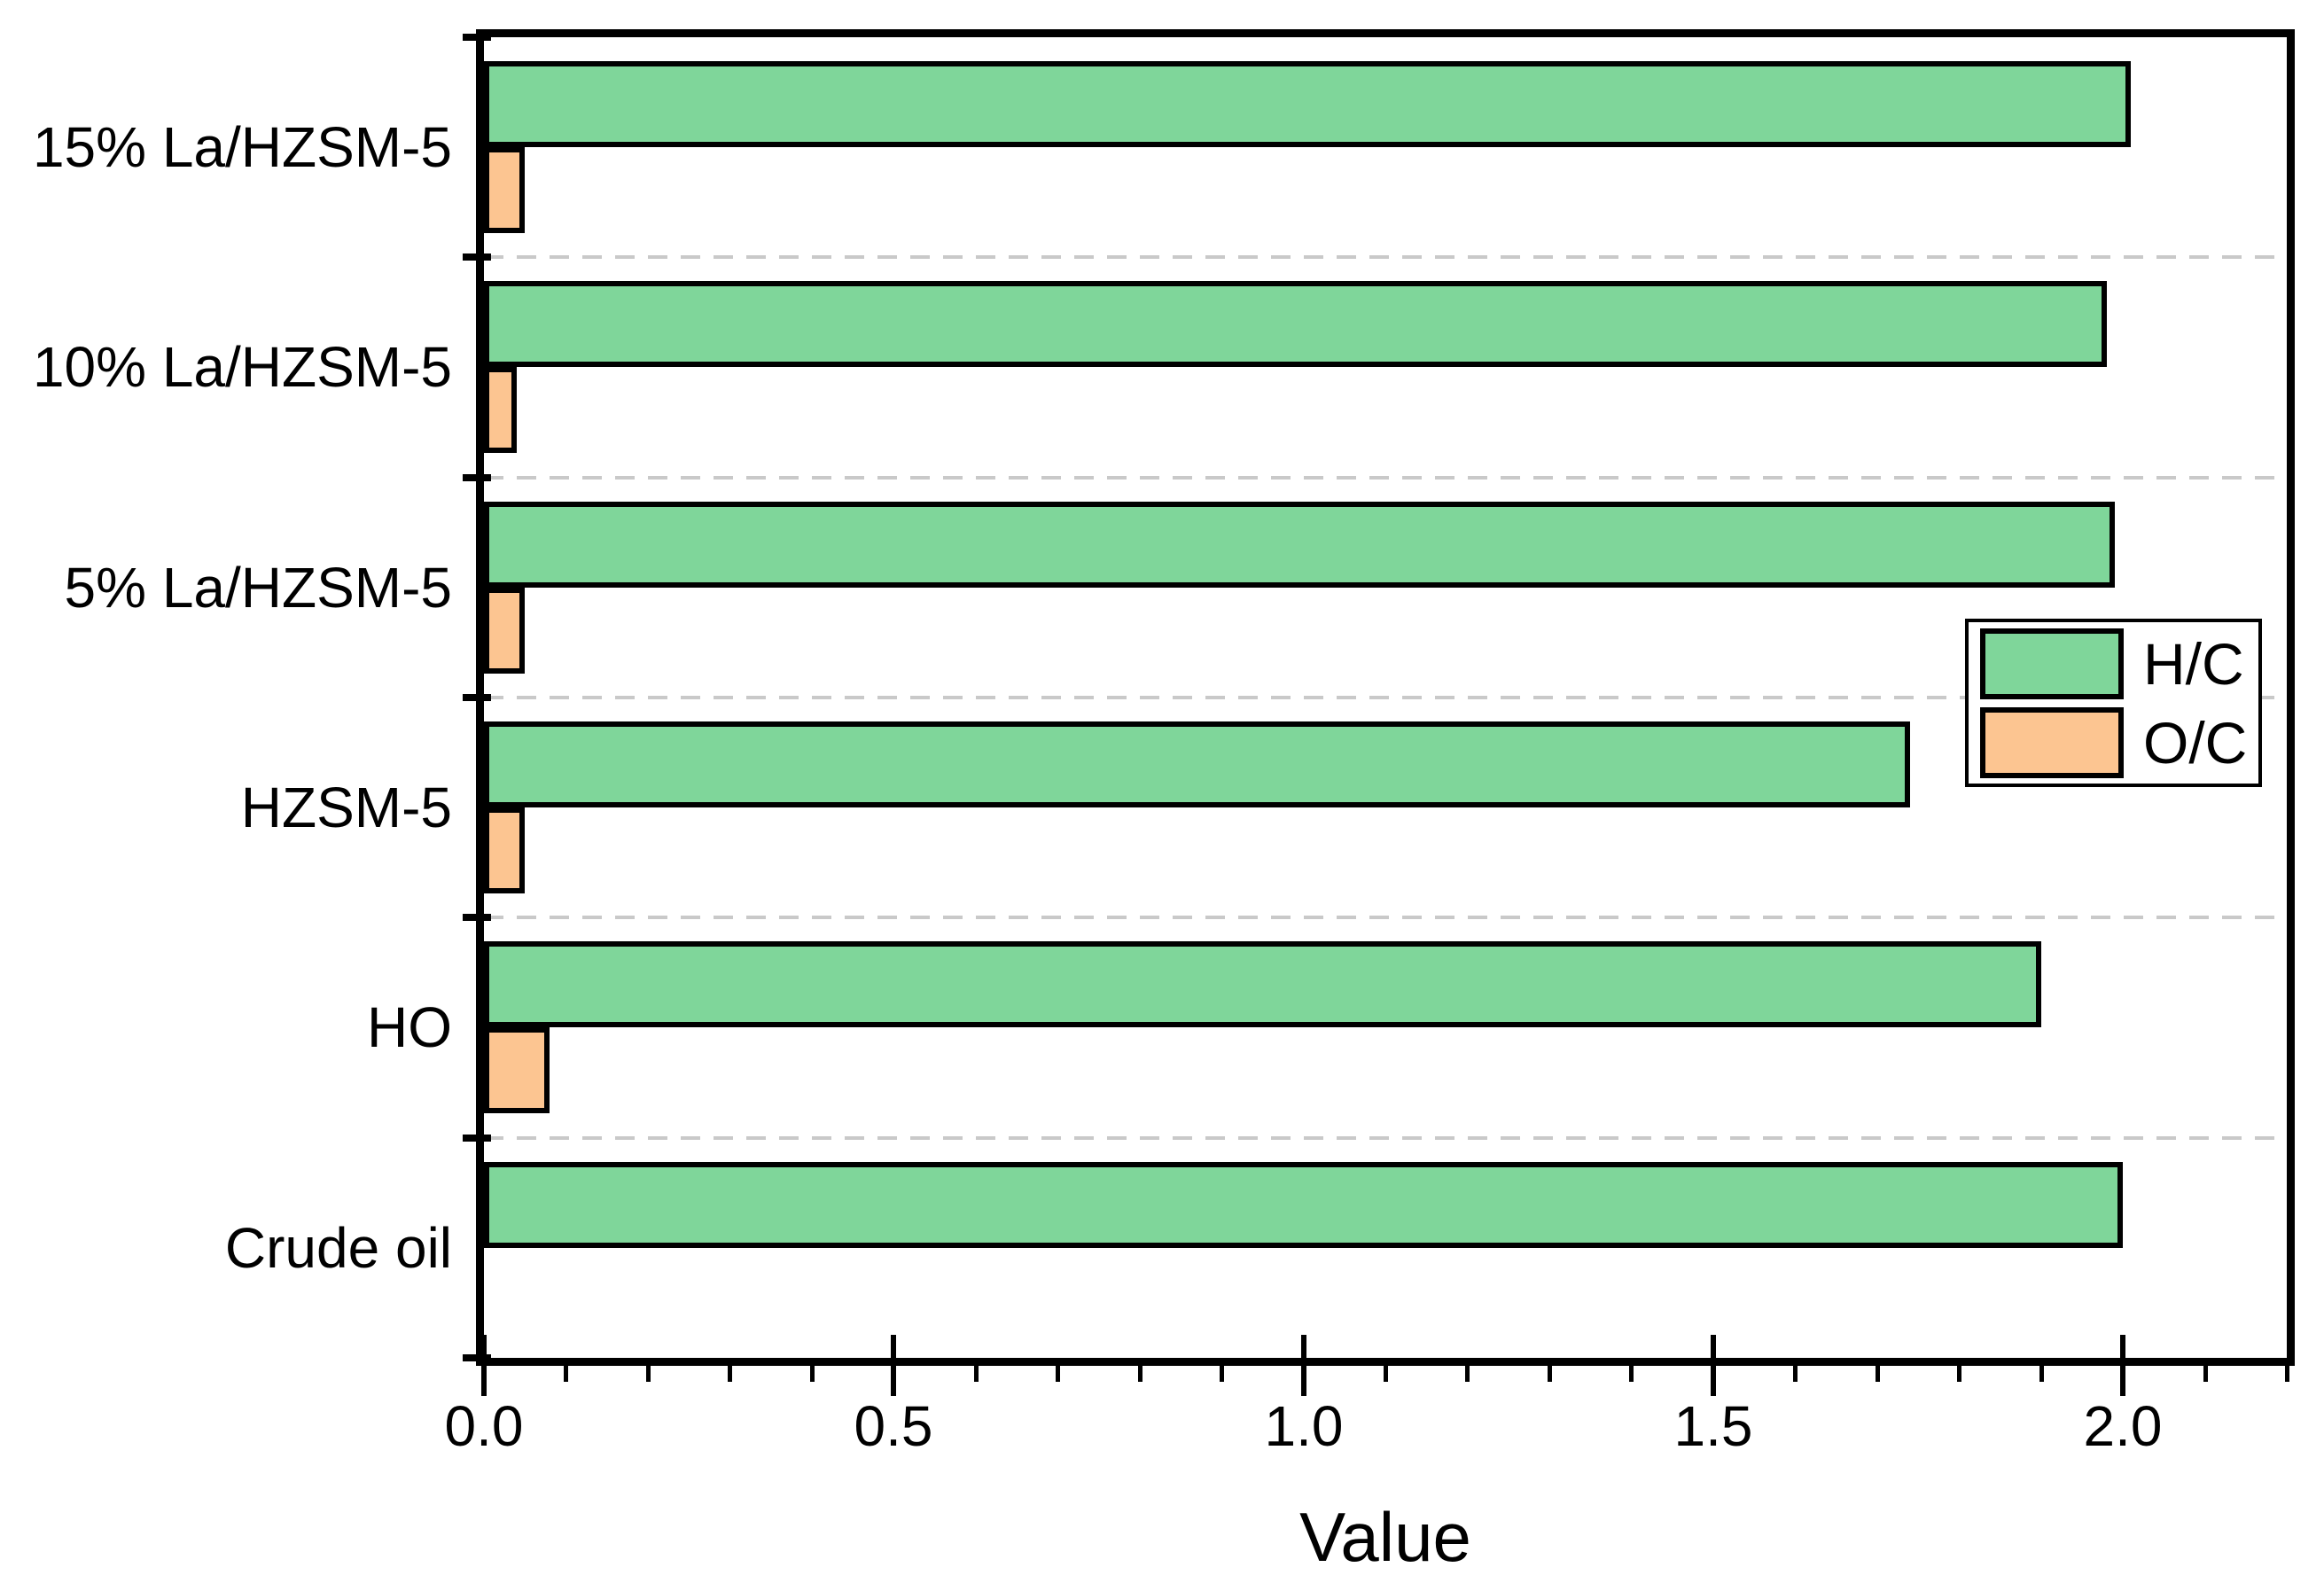  What do you see at coordinates (2123, 1426) in the screenshot?
I see `x-axis-tick-label: 2.0` at bounding box center [2123, 1426].